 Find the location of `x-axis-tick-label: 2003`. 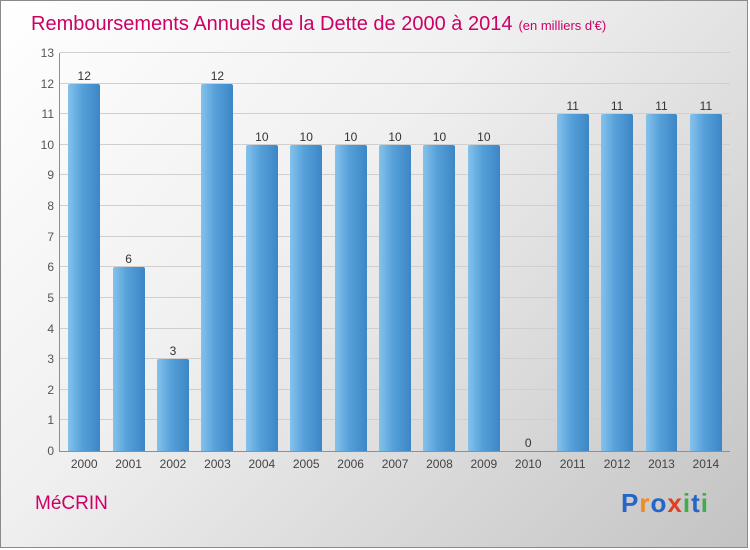

x-axis-tick-label: 2003 is located at coordinates (217, 464).